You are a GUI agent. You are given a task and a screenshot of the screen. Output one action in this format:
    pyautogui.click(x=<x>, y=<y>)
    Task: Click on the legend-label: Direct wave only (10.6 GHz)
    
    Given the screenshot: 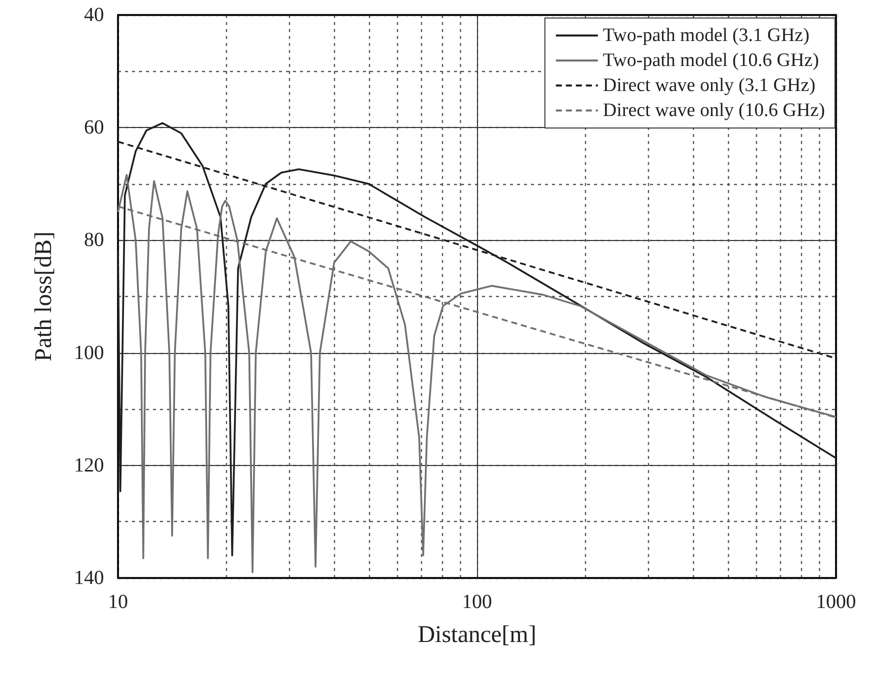 What is the action you would take?
    pyautogui.click(x=714, y=110)
    